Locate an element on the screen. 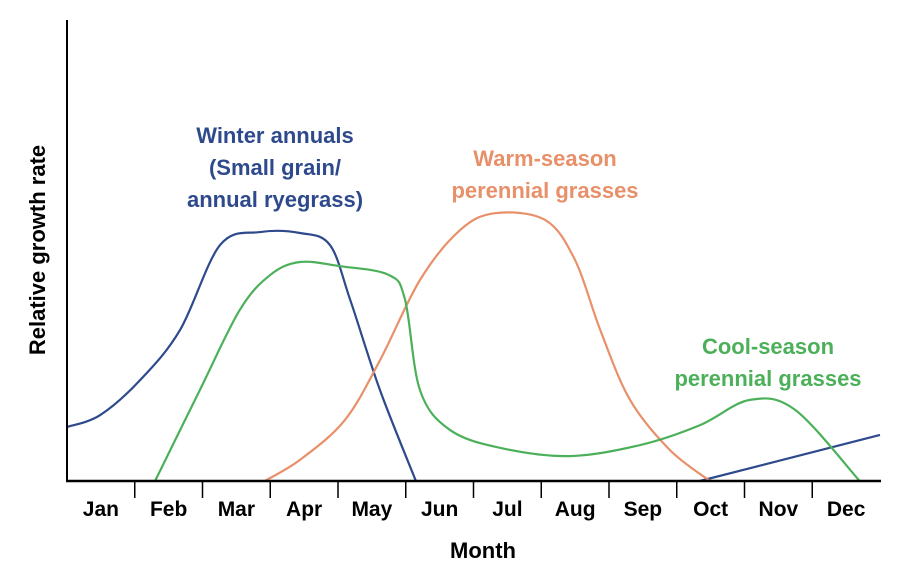 The image size is (912, 587). series-label-2: Cool-season is located at coordinates (768, 346).